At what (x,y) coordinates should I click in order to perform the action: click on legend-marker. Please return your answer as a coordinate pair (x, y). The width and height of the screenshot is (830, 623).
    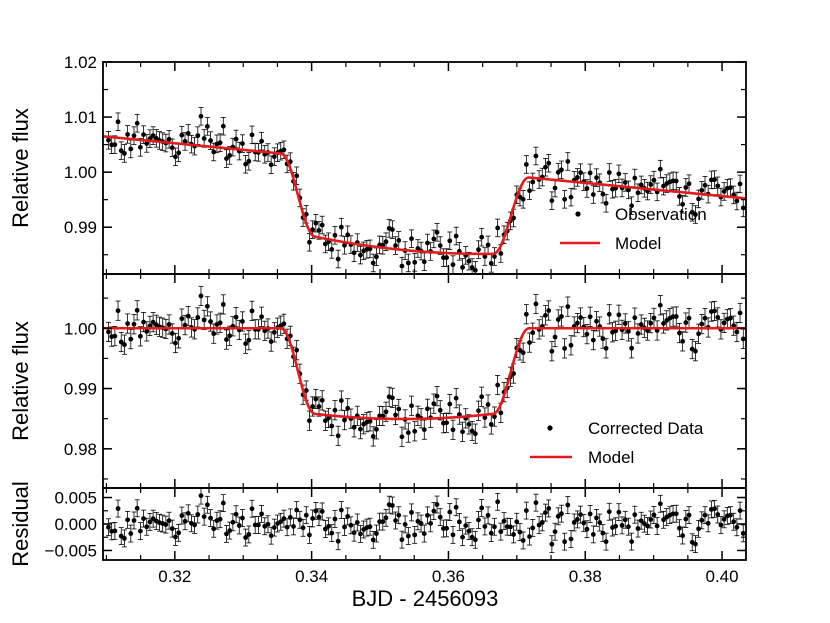
    Looking at the image, I should click on (578, 214).